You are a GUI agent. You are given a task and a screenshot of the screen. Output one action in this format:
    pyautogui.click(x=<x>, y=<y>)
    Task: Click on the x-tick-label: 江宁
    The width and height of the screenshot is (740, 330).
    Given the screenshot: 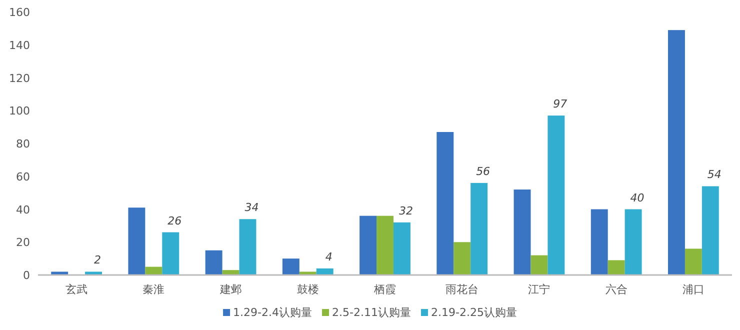 What is the action you would take?
    pyautogui.click(x=539, y=289)
    